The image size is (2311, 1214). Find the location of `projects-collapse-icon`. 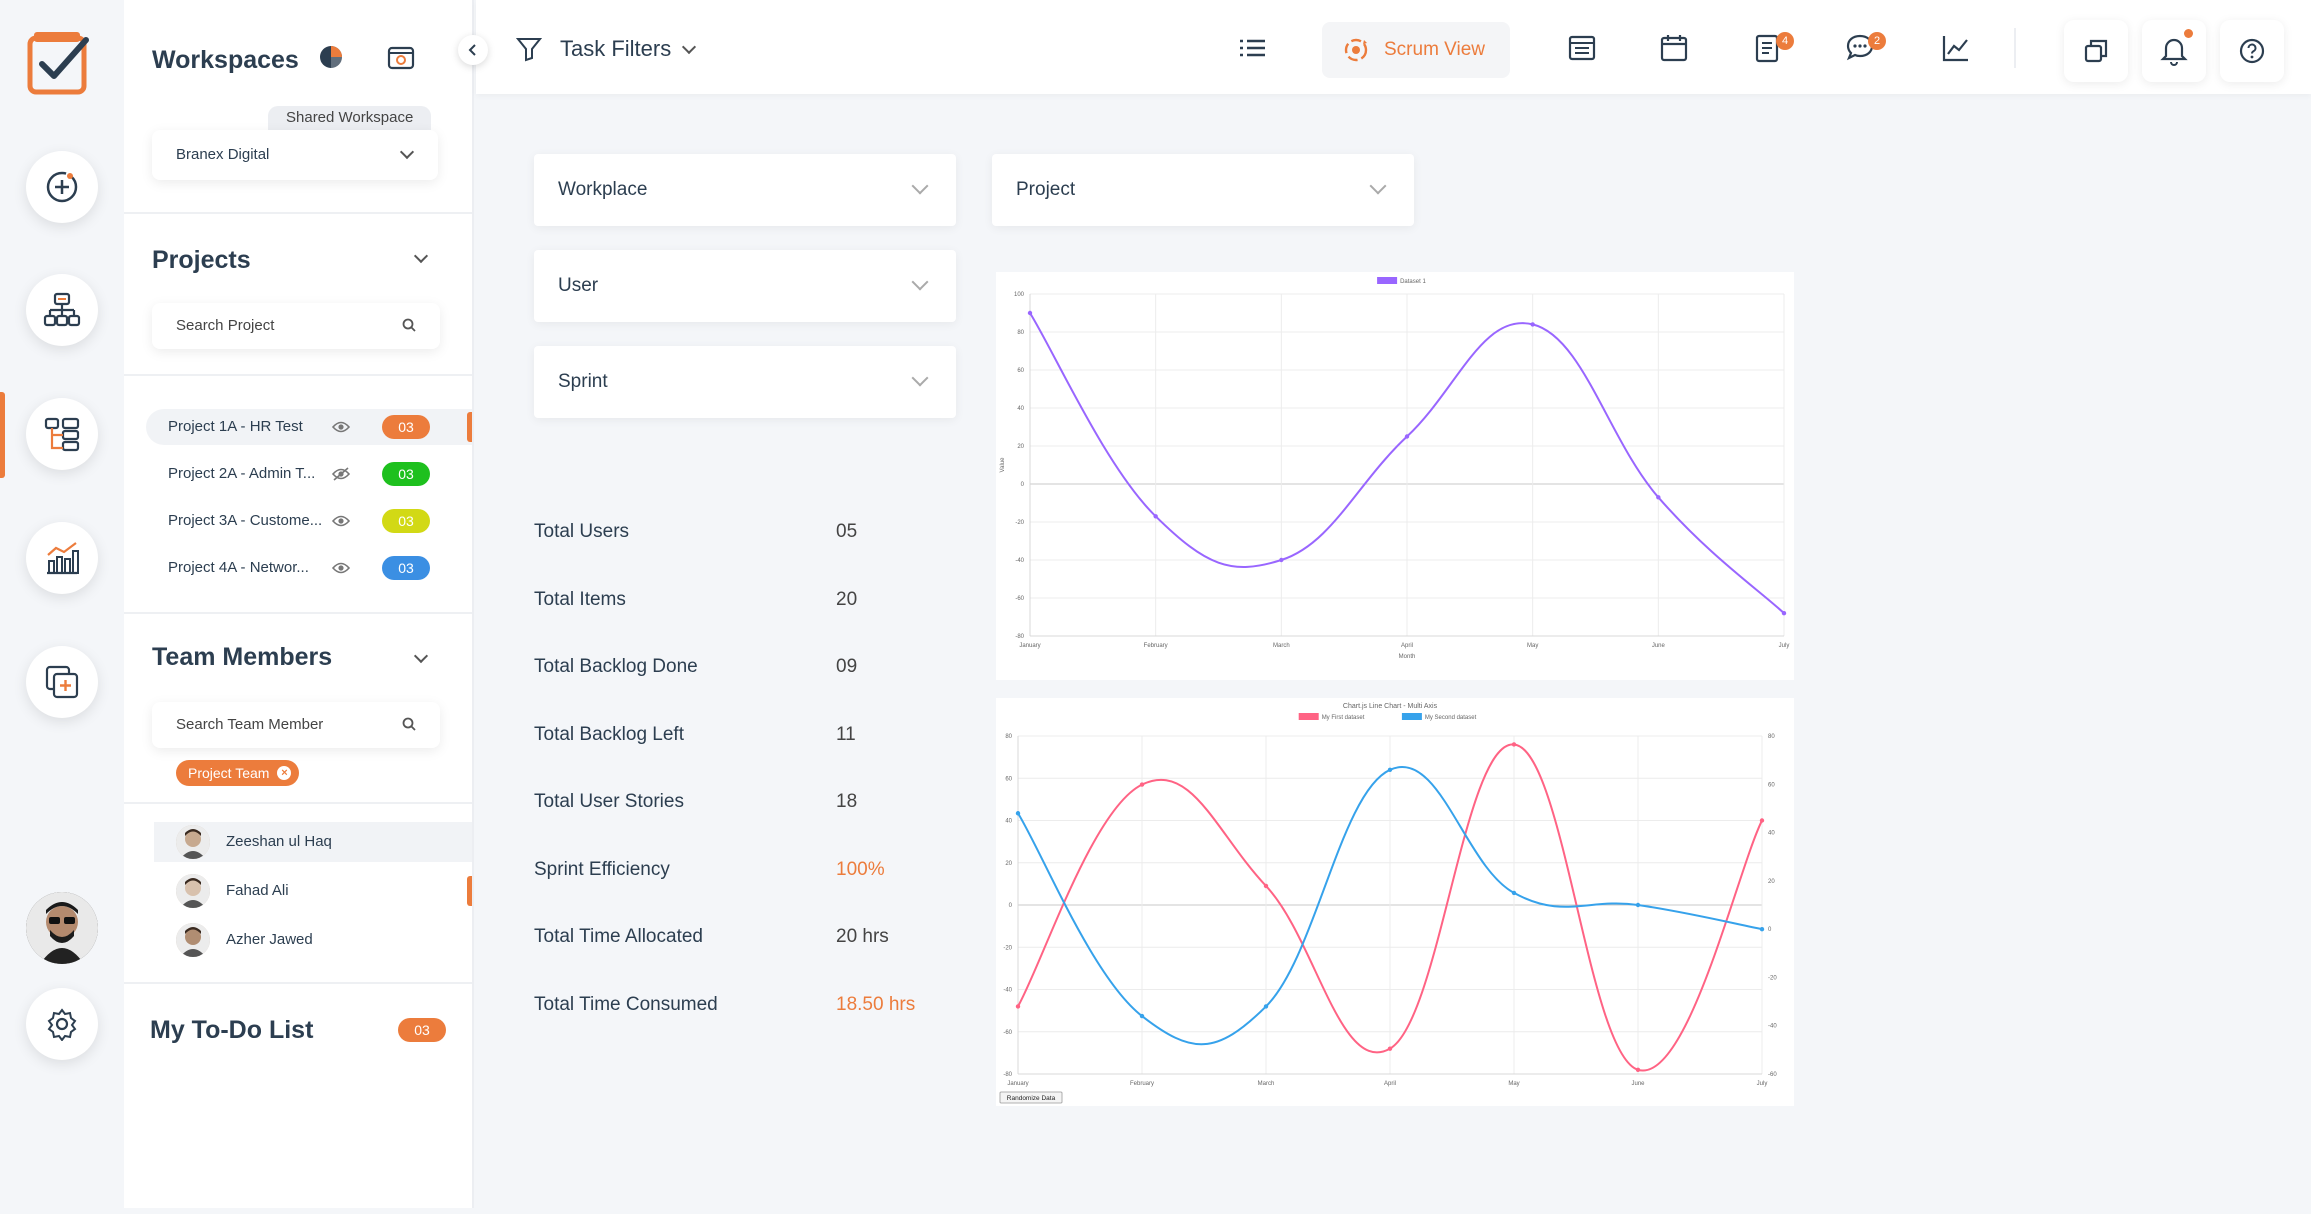

projects-collapse-icon is located at coordinates (421, 256).